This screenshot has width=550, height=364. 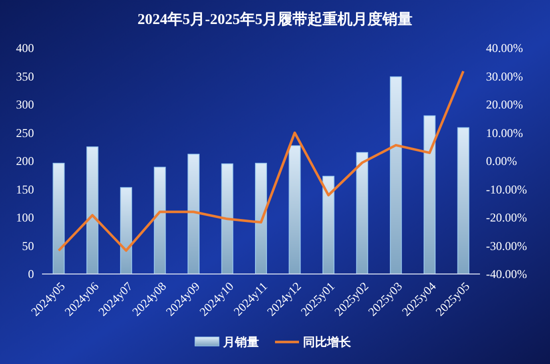 What do you see at coordinates (25, 48) in the screenshot?
I see `y-tick-label: 400` at bounding box center [25, 48].